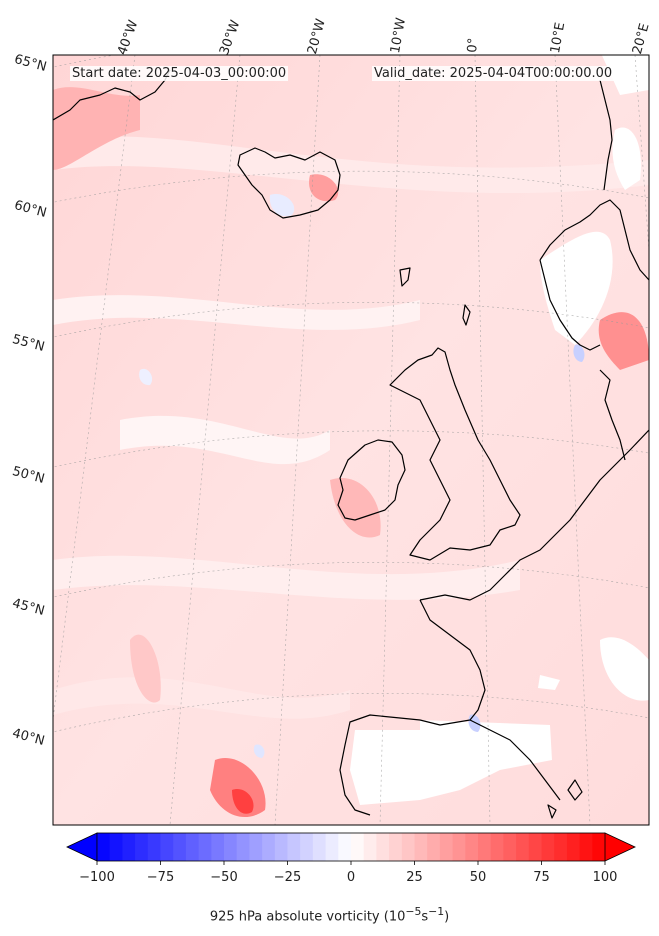  I want to click on colorbar-title-exp-b: −1, so click(436, 911).